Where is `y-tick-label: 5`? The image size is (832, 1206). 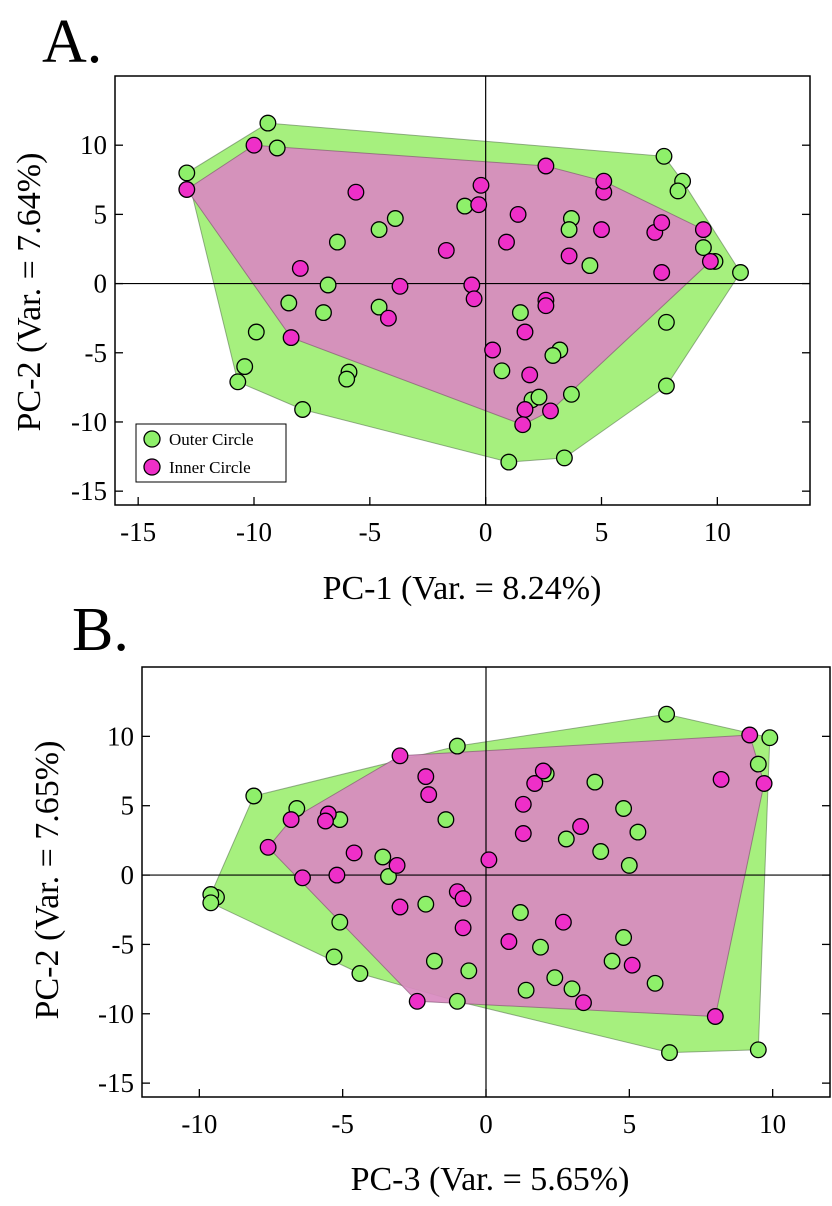 y-tick-label: 5 is located at coordinates (101, 214).